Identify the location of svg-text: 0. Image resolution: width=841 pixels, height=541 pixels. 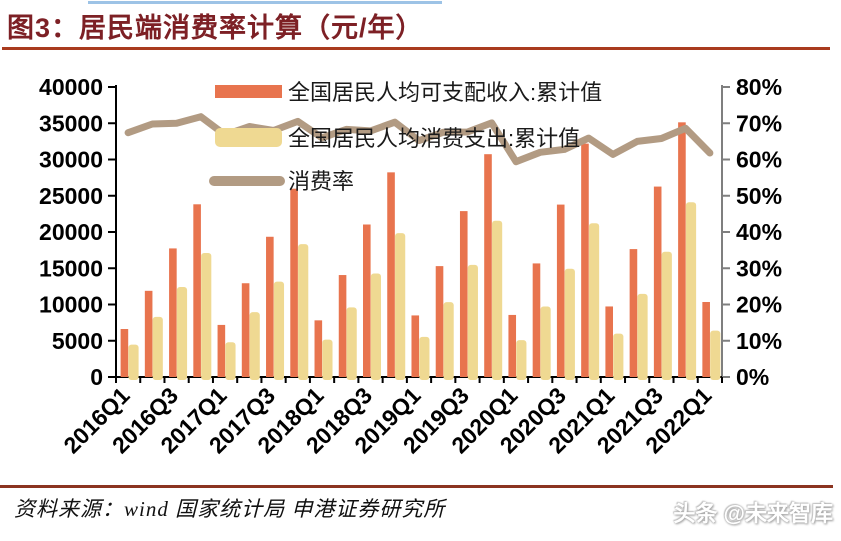
(96, 377).